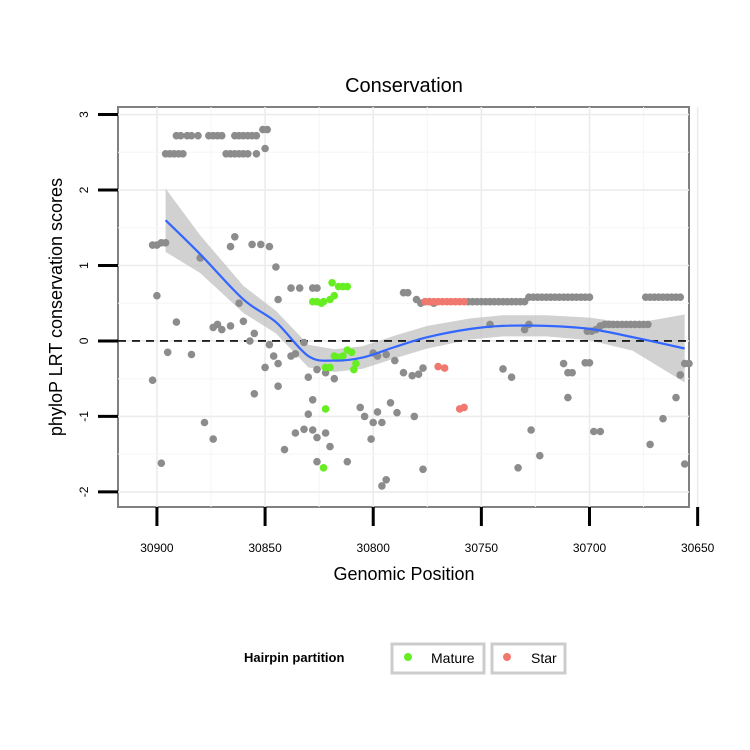 The image size is (750, 750). What do you see at coordinates (403, 574) in the screenshot?
I see `x-axis-title: Genomic Position` at bounding box center [403, 574].